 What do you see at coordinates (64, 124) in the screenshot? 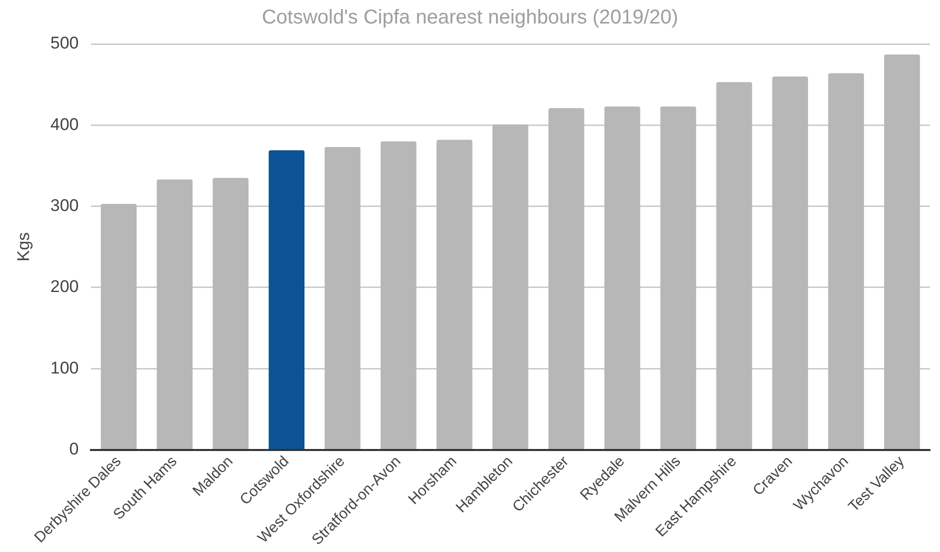
I see `y-tick-label: 400` at bounding box center [64, 124].